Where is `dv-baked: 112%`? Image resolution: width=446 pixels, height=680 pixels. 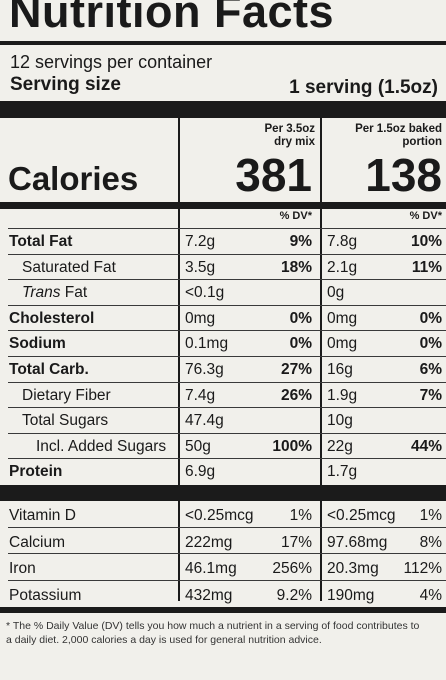
dv-baked: 112% is located at coordinates (423, 568).